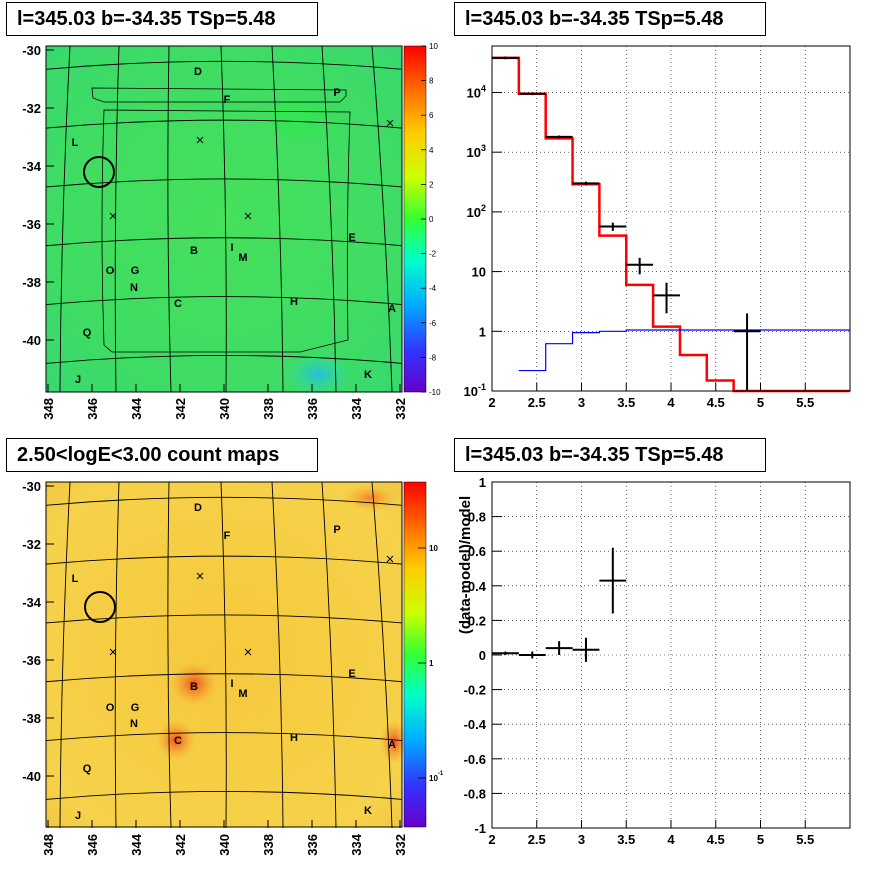  I want to click on tl-lat-label: -32, so click(31, 108).